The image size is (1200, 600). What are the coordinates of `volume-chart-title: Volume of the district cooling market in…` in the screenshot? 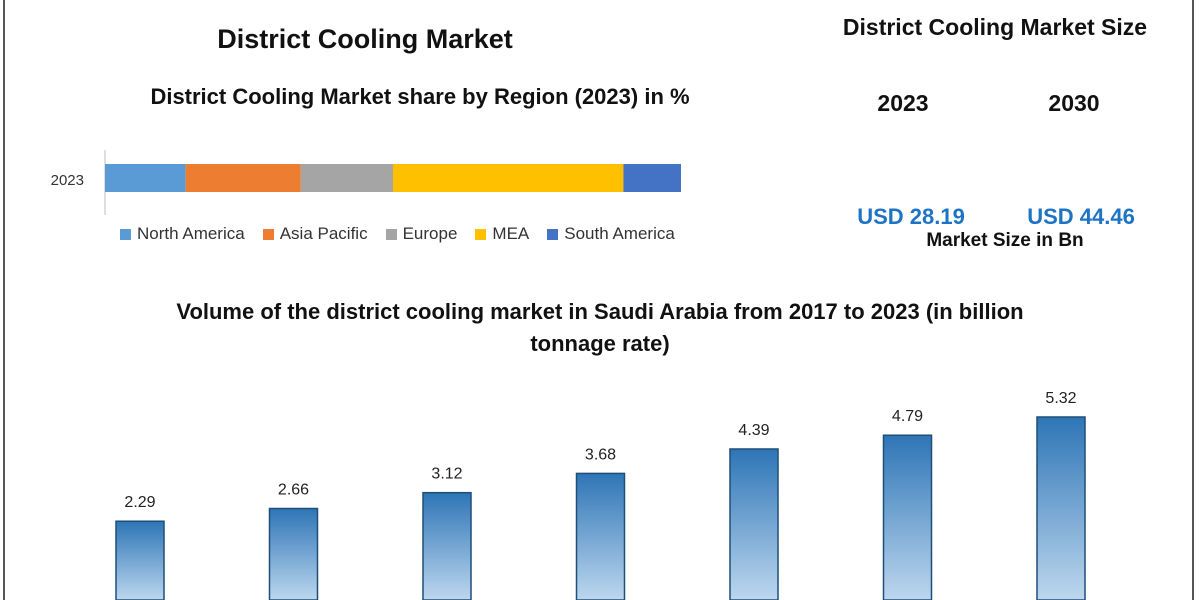 It's located at (600, 327).